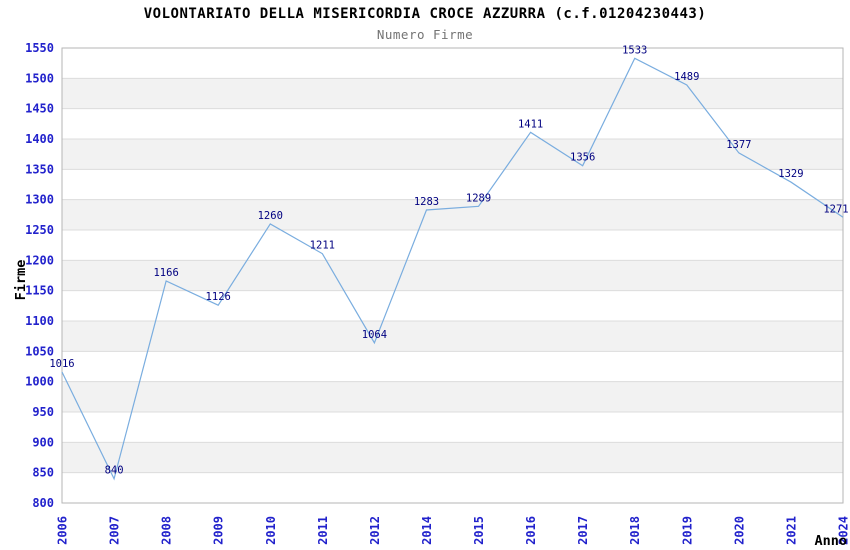 The width and height of the screenshot is (850, 550). Describe the element at coordinates (39, 78) in the screenshot. I see `y-tick-label: 1500` at that location.